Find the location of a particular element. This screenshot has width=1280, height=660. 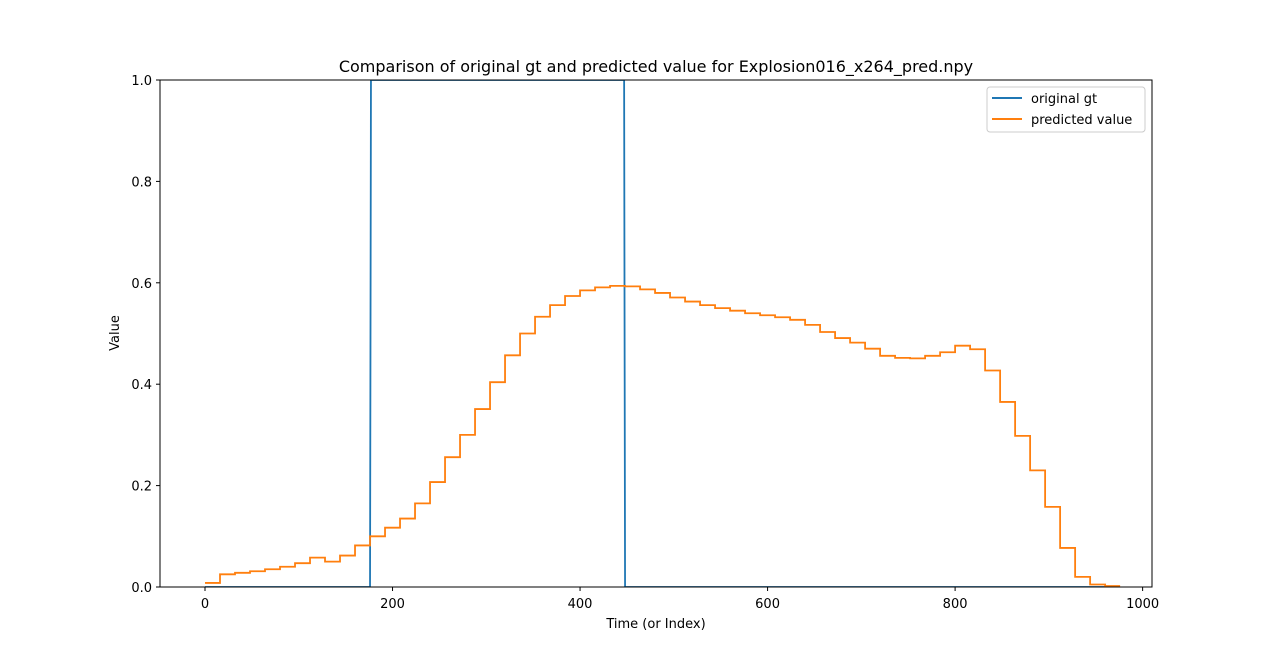

legend: original gt predicted value is located at coordinates (1066, 109).